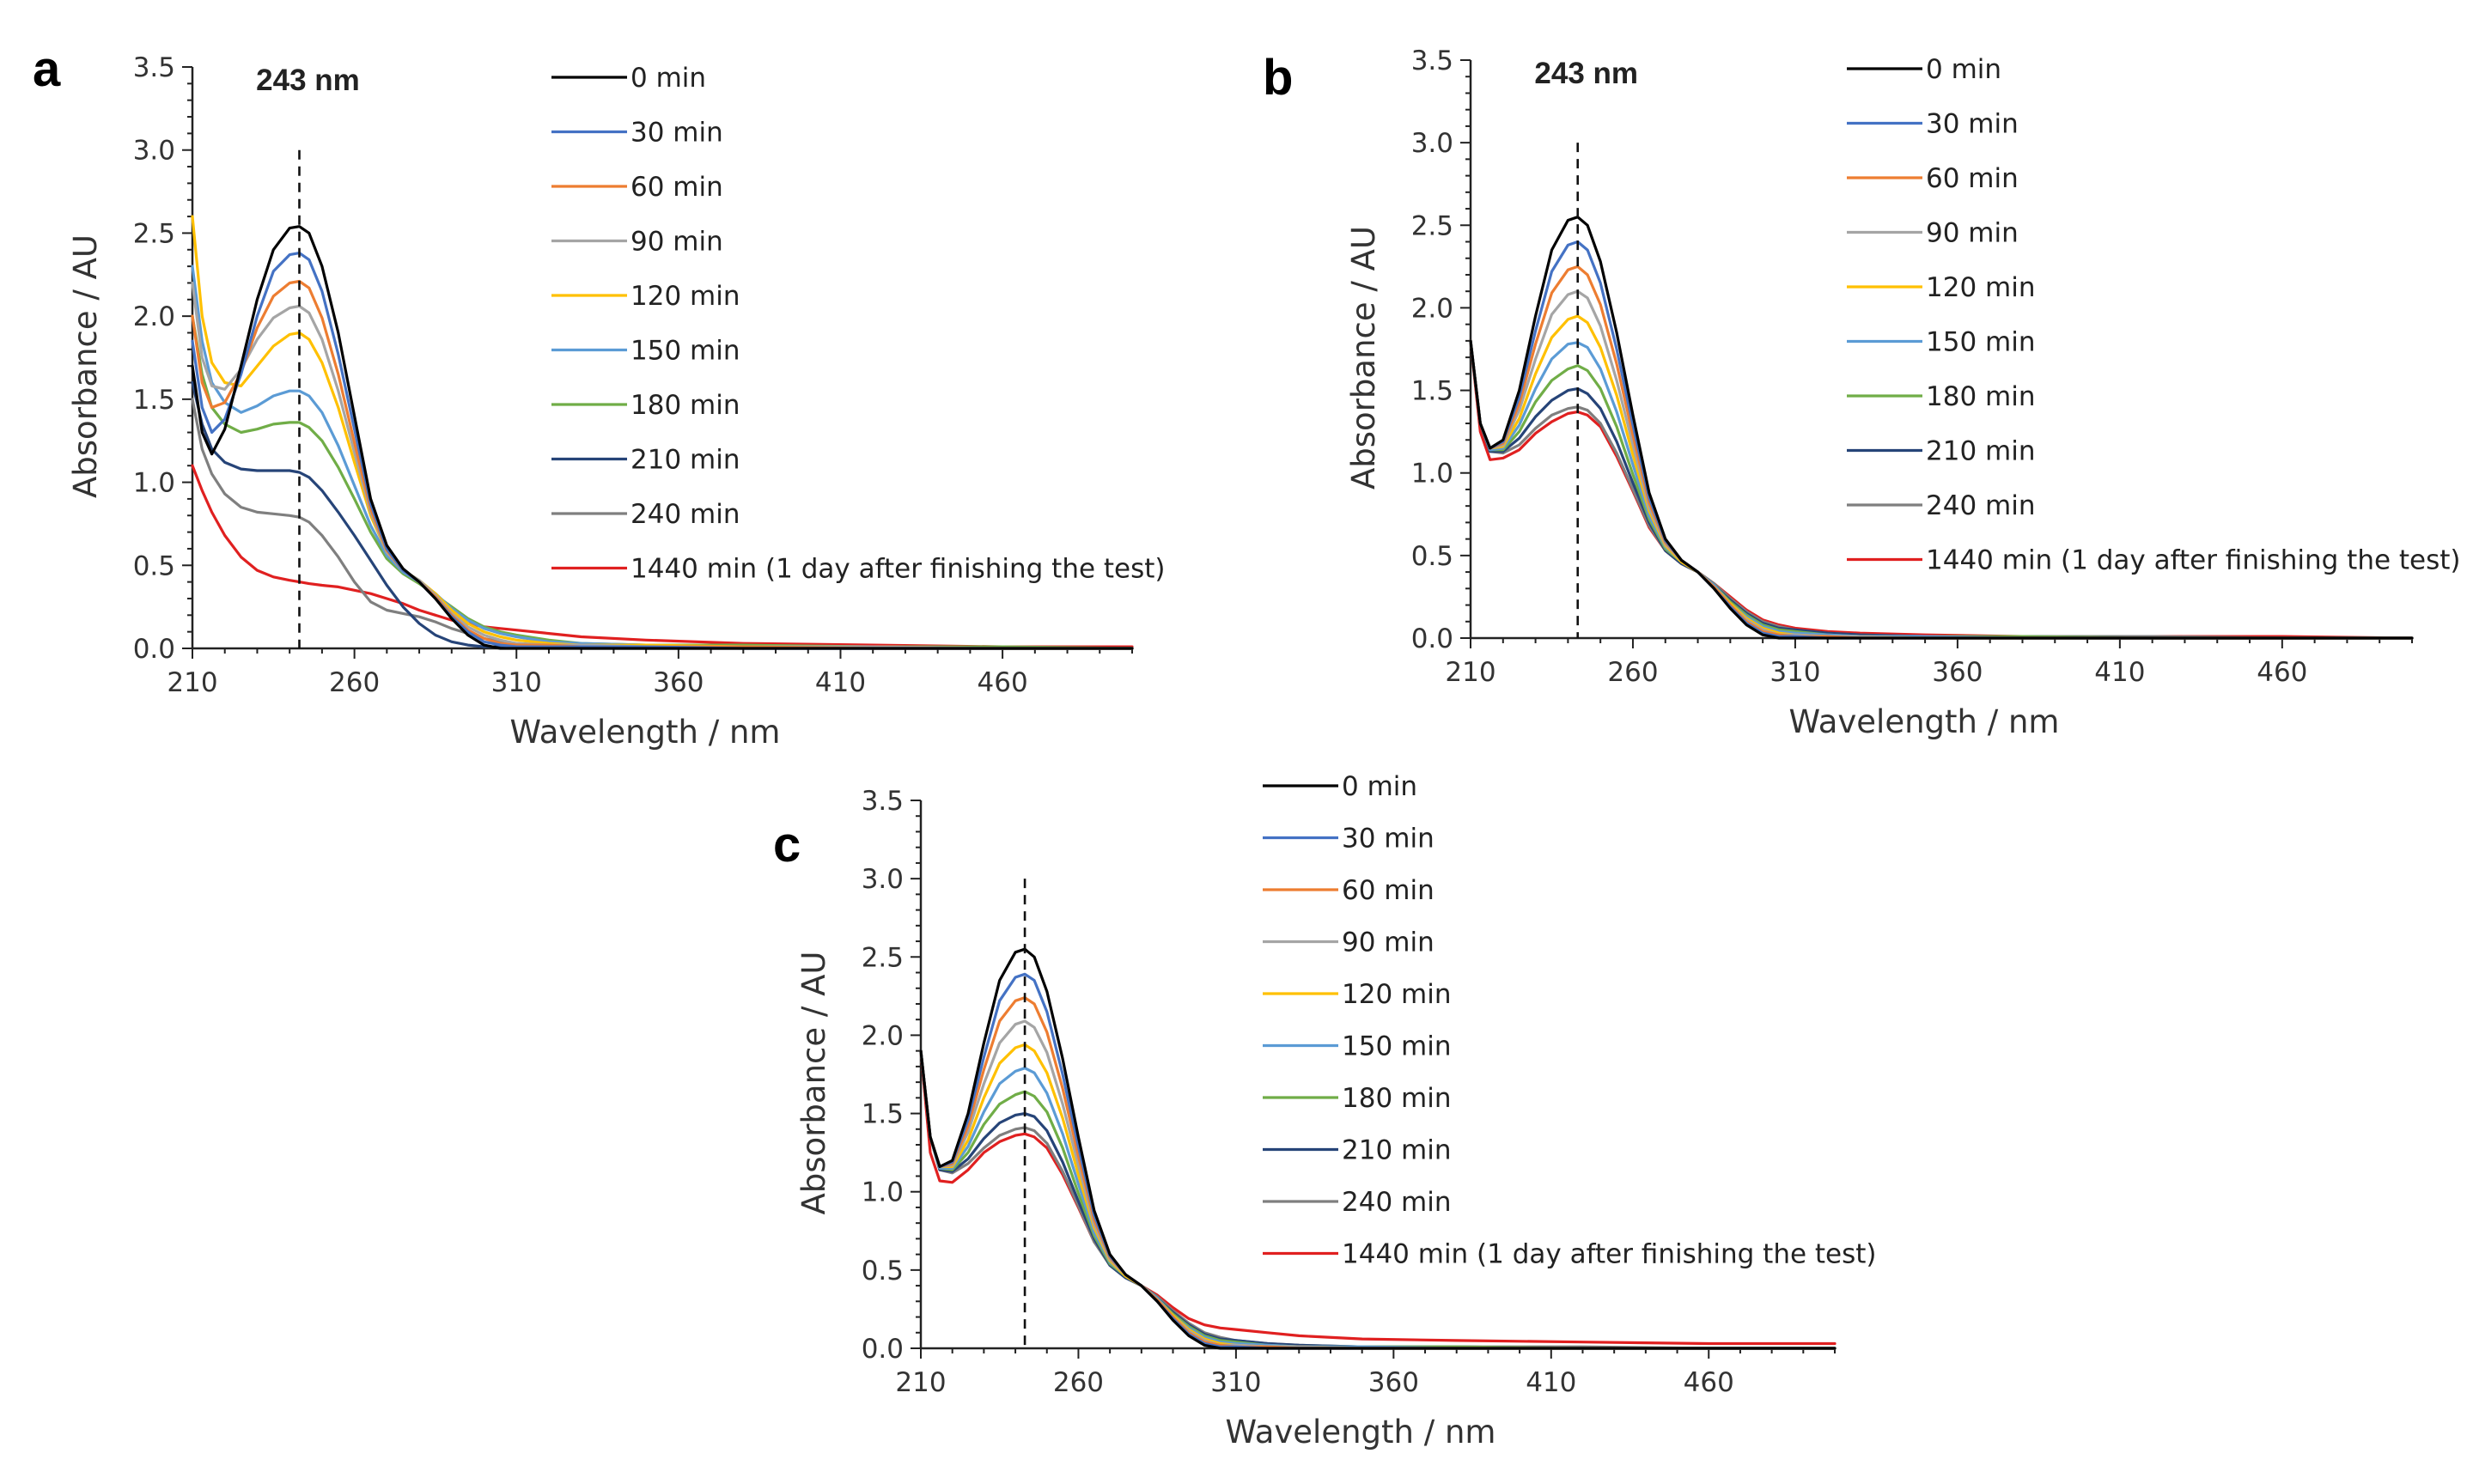 The image size is (2467, 1484). I want to click on panel-letter: b, so click(1278, 78).